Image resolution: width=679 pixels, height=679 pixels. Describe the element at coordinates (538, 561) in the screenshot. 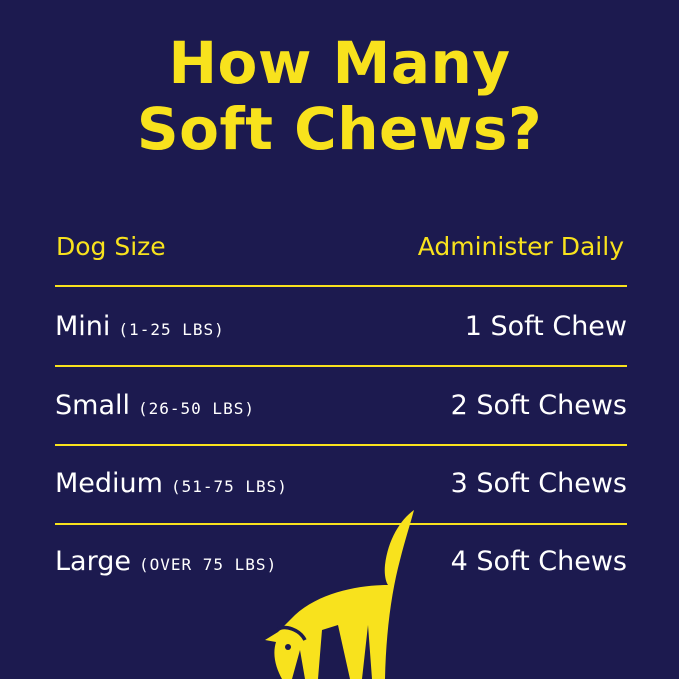

I see `dose: 4 Soft Chews` at that location.